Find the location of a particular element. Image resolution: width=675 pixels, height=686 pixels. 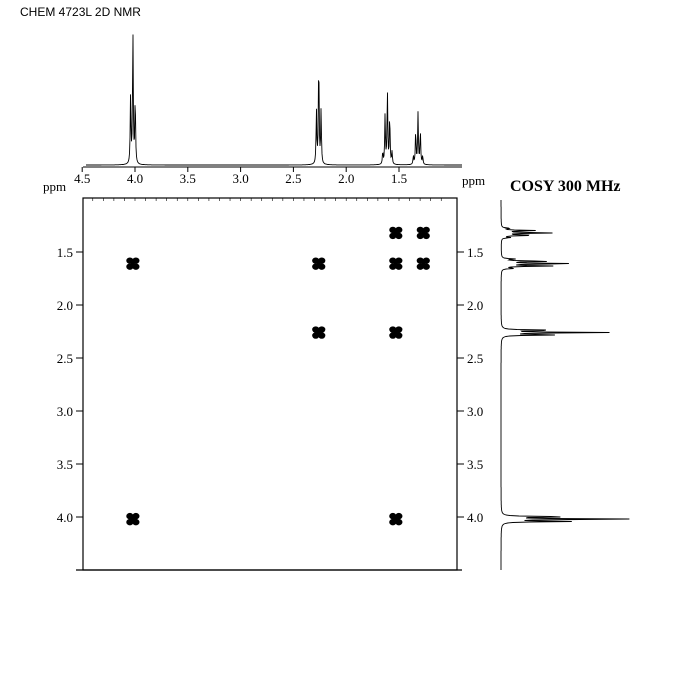

y-right-tick-label: 3.5 is located at coordinates (475, 464).